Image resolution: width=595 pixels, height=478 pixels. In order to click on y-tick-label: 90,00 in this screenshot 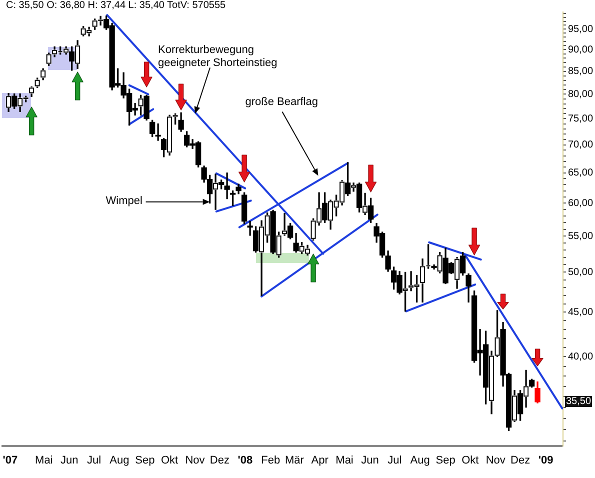, I will do `click(581, 50)`.